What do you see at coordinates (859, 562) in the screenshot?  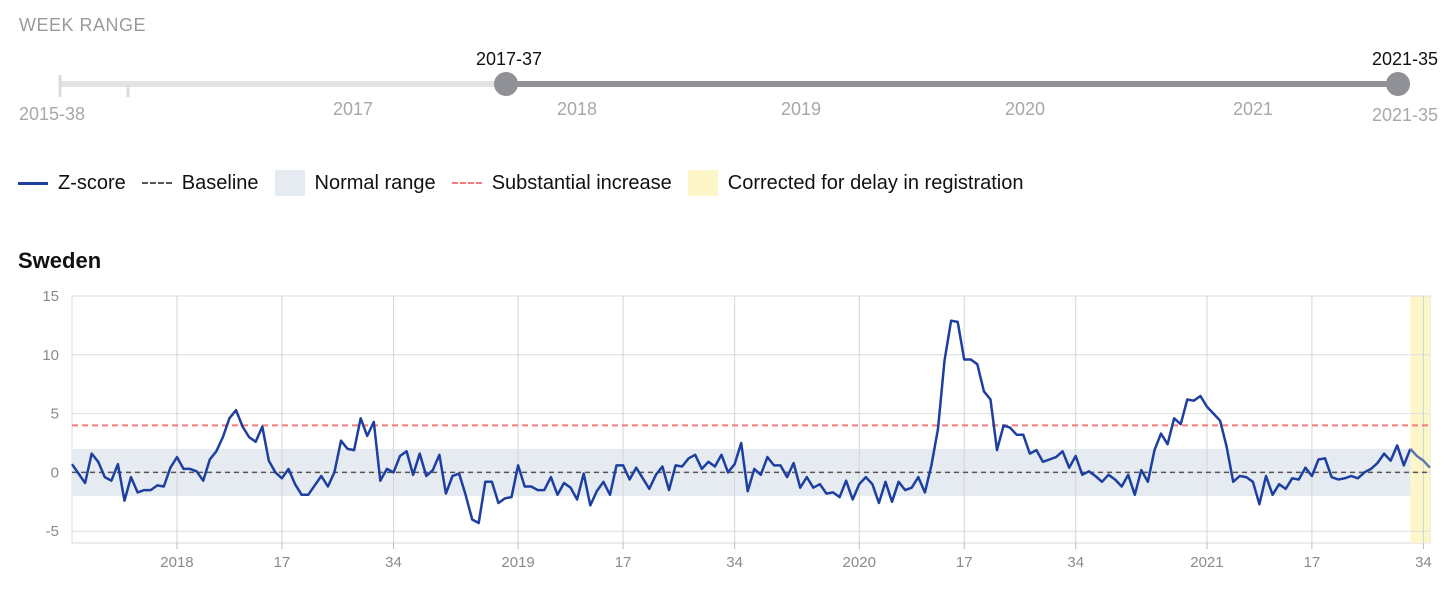 I see `x-tick-label: 2020` at bounding box center [859, 562].